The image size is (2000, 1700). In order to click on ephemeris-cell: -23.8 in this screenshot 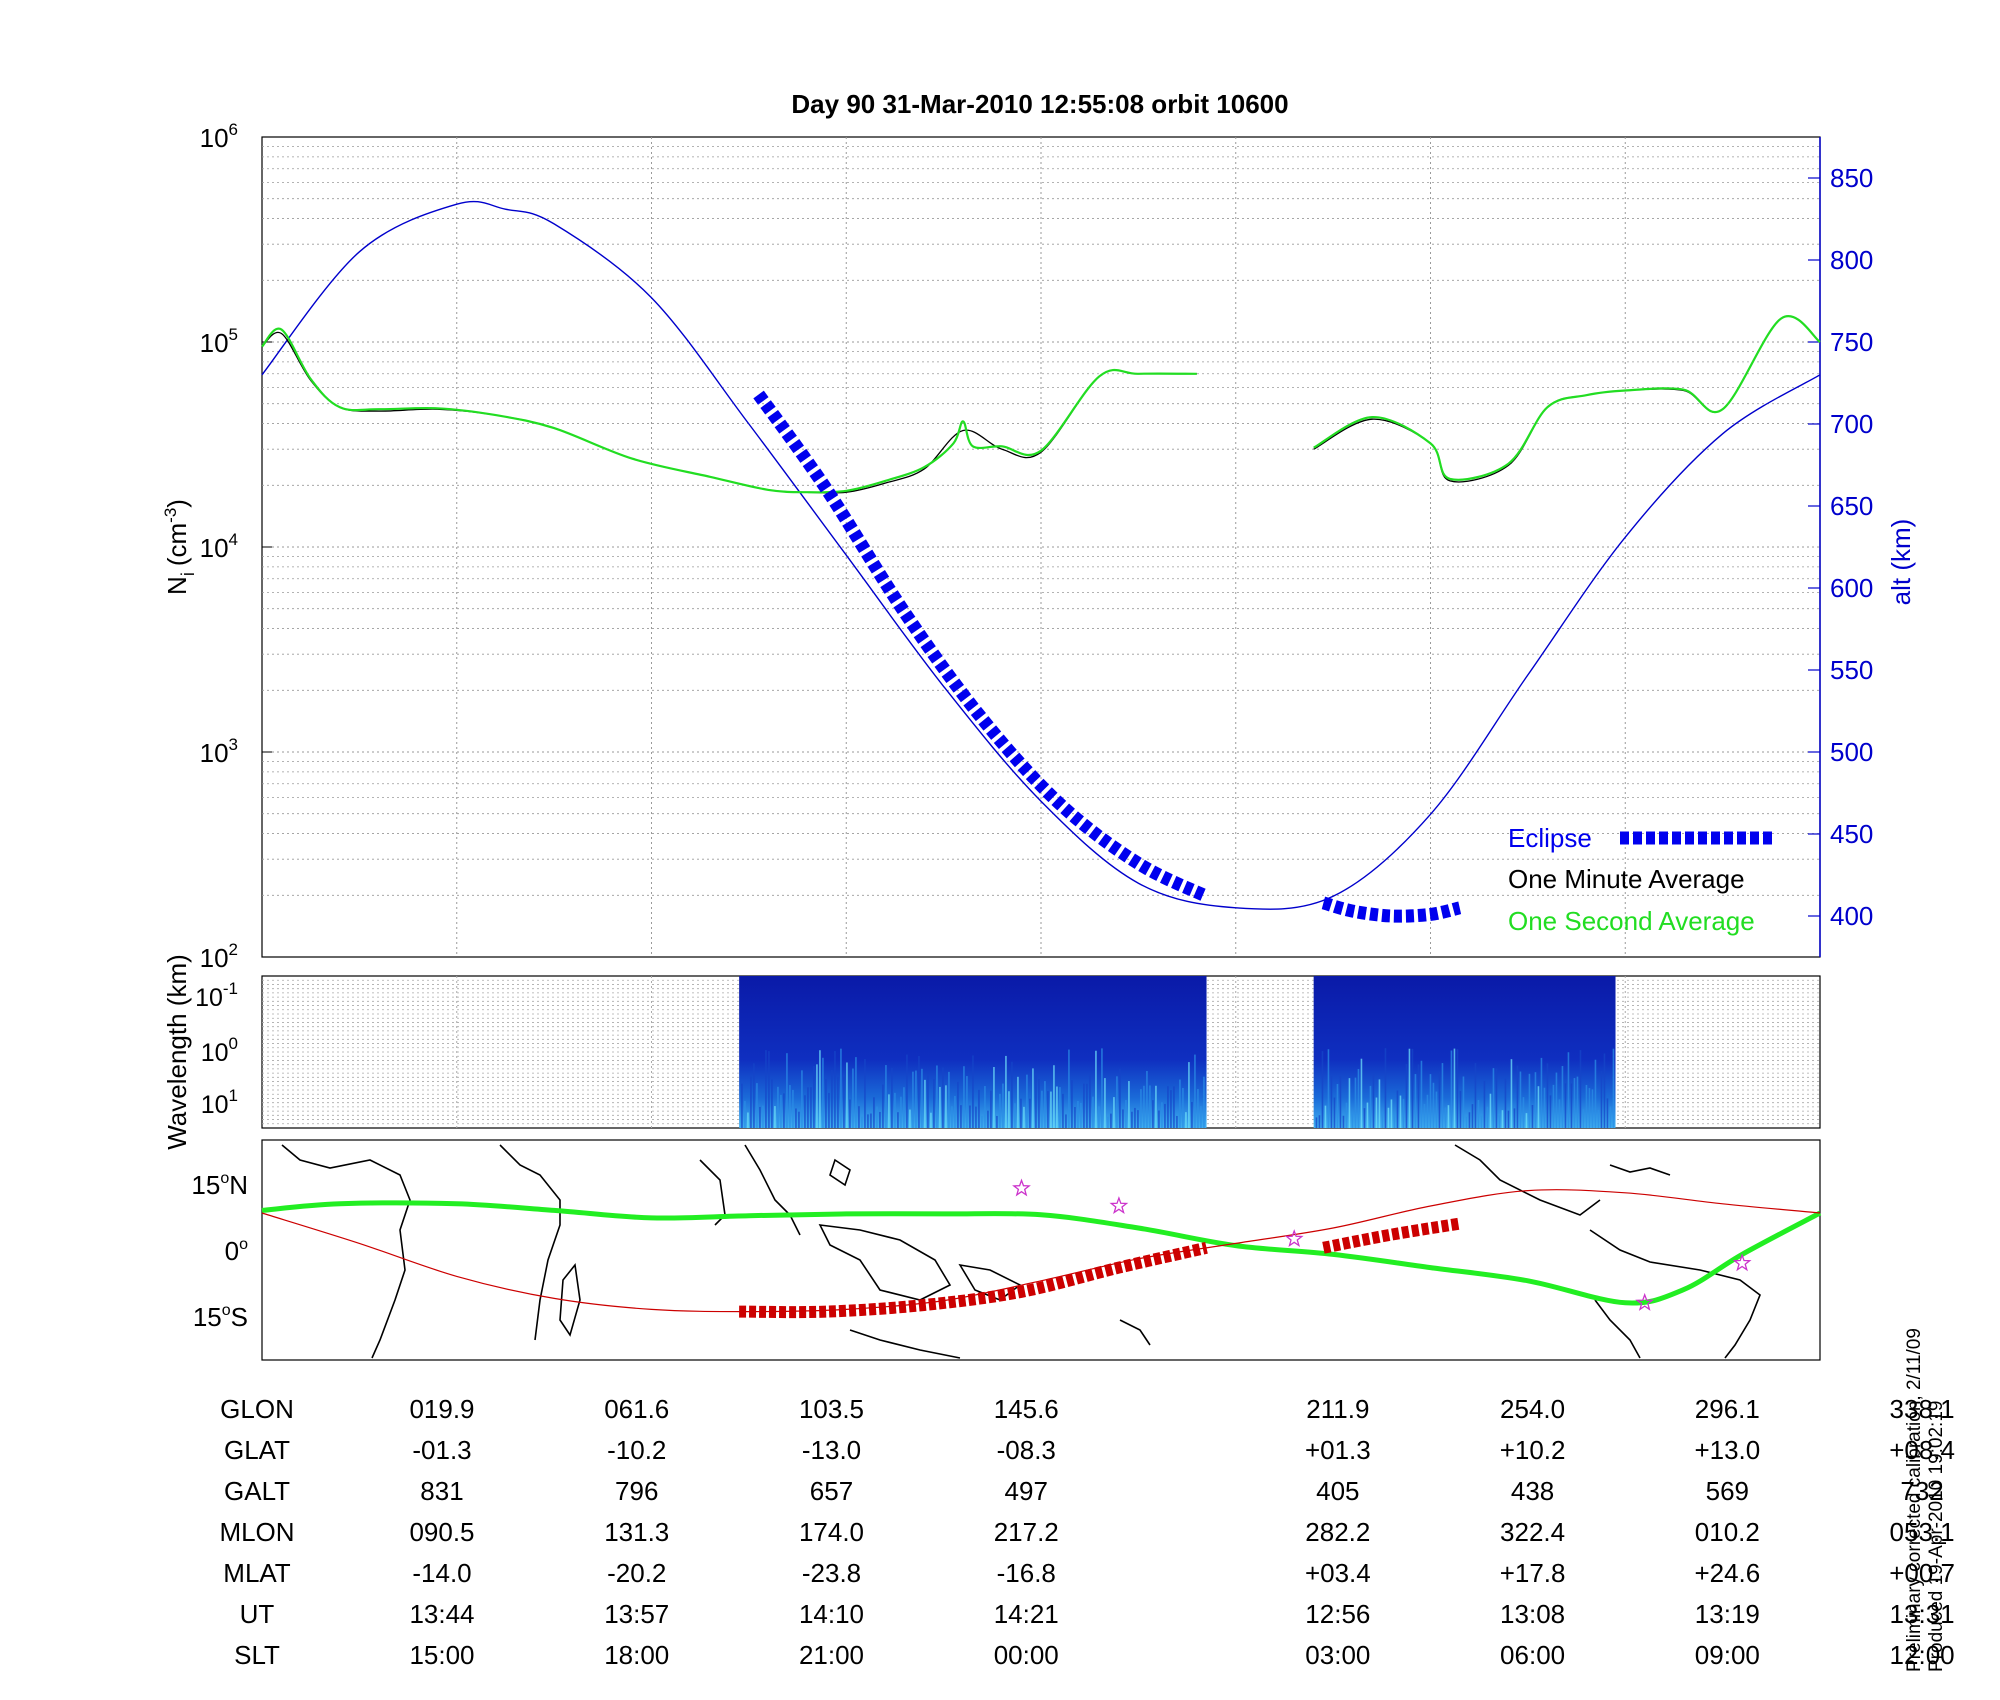, I will do `click(831, 1573)`.